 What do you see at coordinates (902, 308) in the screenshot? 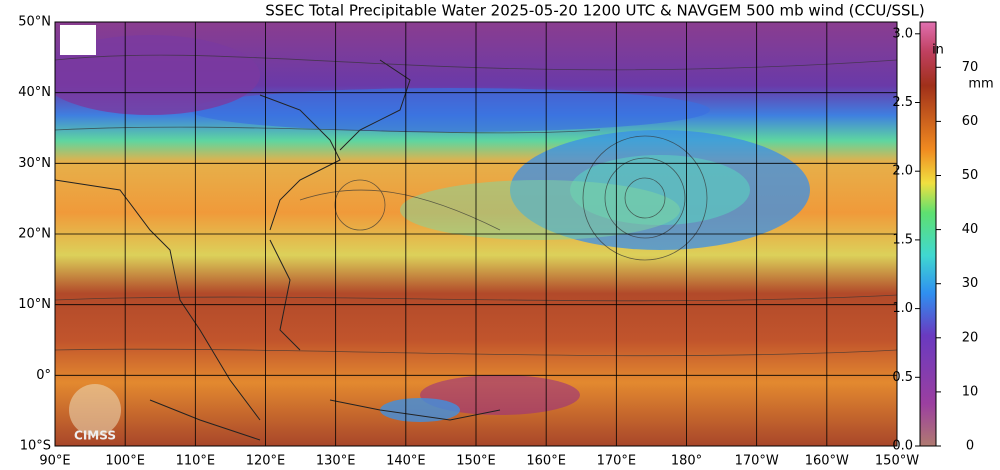
I see `in-tick-label: 1.0` at bounding box center [902, 308].